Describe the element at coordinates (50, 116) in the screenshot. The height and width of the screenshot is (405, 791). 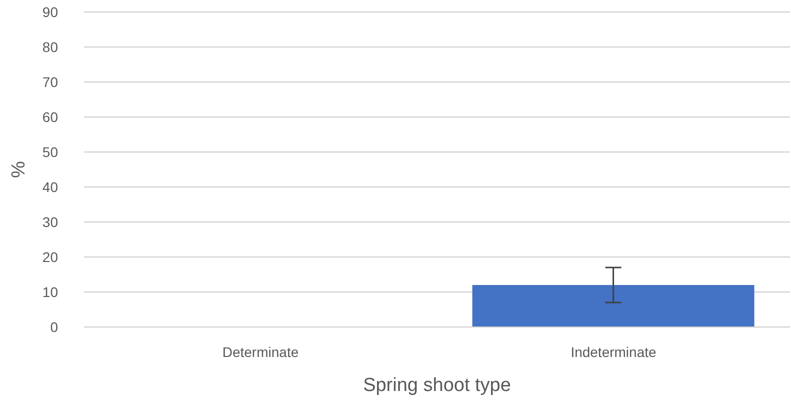
I see `y-tick-label: 60` at that location.